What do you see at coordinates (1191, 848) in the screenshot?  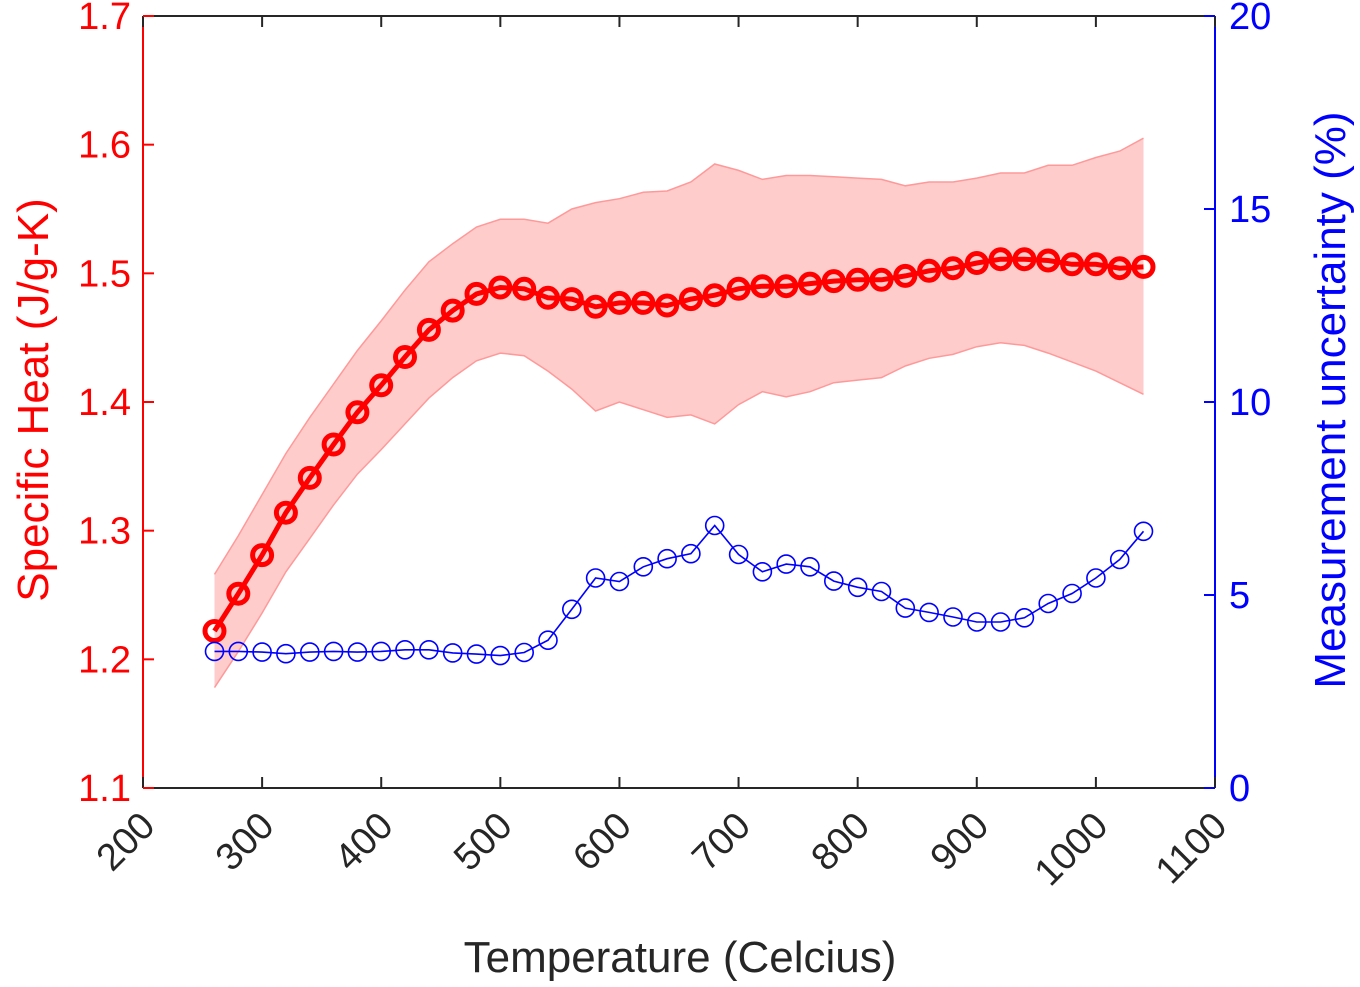 I see `x-tick-label: 1100` at bounding box center [1191, 848].